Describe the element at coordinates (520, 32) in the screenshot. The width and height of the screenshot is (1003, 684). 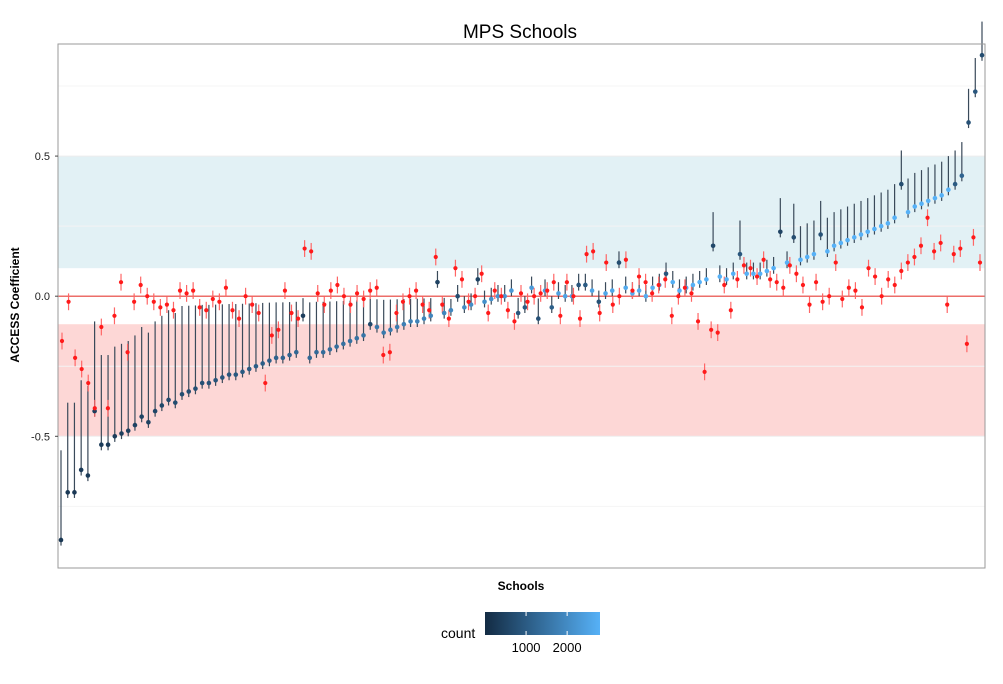
I see `chart-title: MPS Schools` at that location.